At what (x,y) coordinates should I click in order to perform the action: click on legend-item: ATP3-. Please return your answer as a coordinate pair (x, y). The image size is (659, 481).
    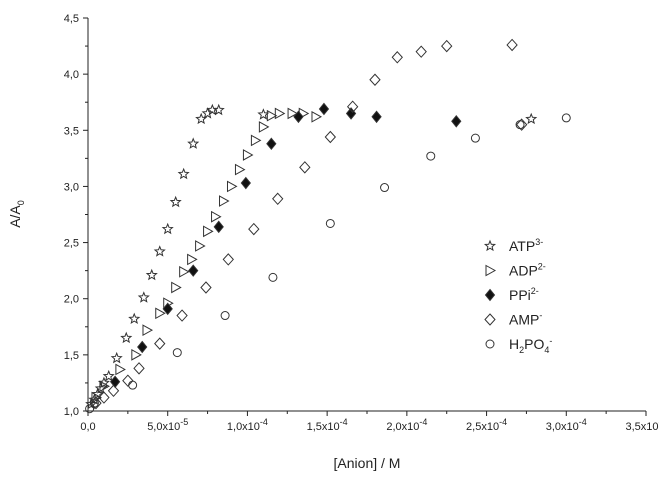
    Looking at the image, I should click on (513, 245).